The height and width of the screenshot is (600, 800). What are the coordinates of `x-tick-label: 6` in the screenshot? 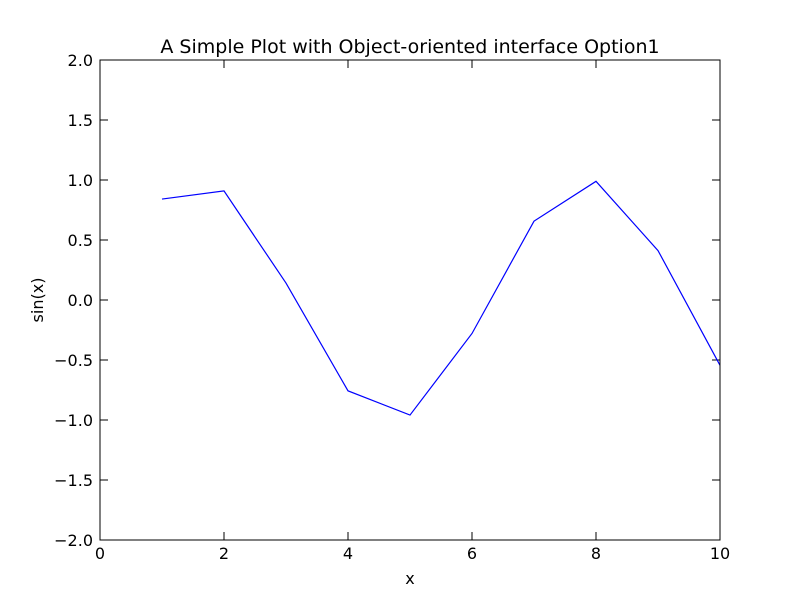 It's located at (472, 553).